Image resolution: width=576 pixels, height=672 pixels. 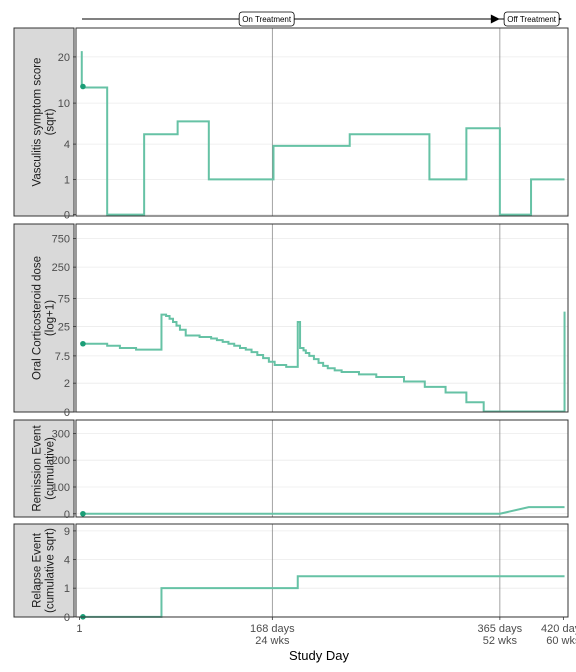 I want to click on x-tick-label: 420 days, so click(x=558, y=629).